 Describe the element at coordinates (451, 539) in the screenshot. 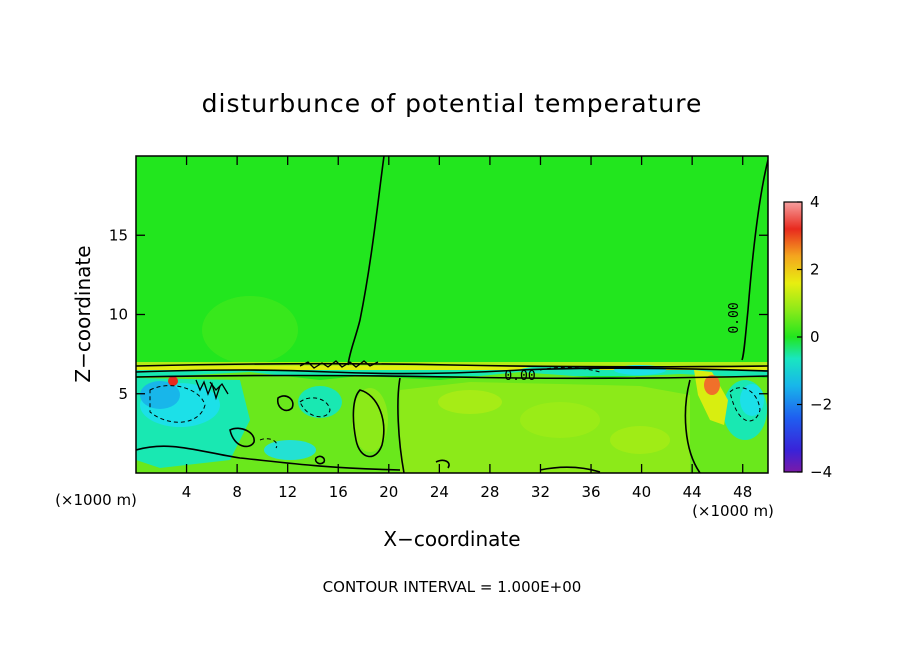

I see `x-axis-label: X−coordinate` at that location.